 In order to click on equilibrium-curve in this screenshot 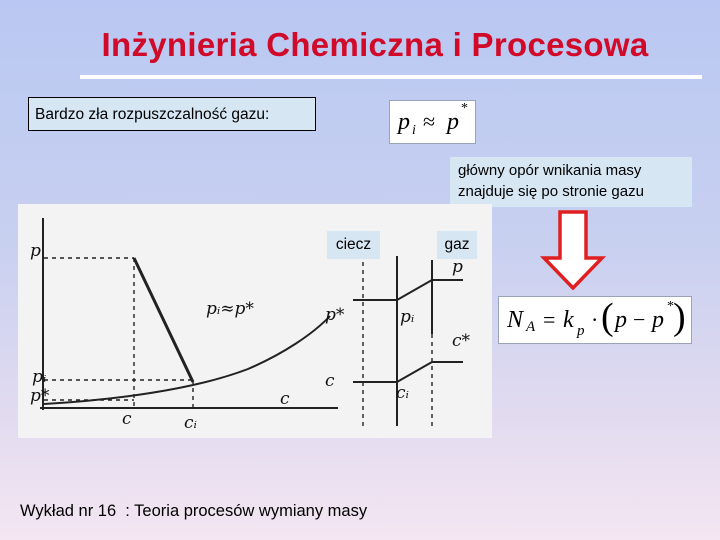, I will do `click(187, 360)`.